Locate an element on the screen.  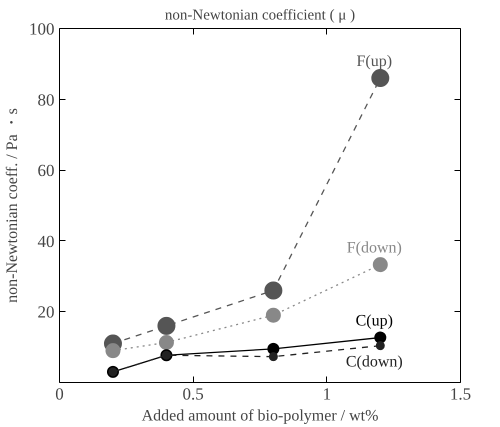
y-axis-title: non-Newtonian coeff. / Pa ・s is located at coordinates (12, 205).